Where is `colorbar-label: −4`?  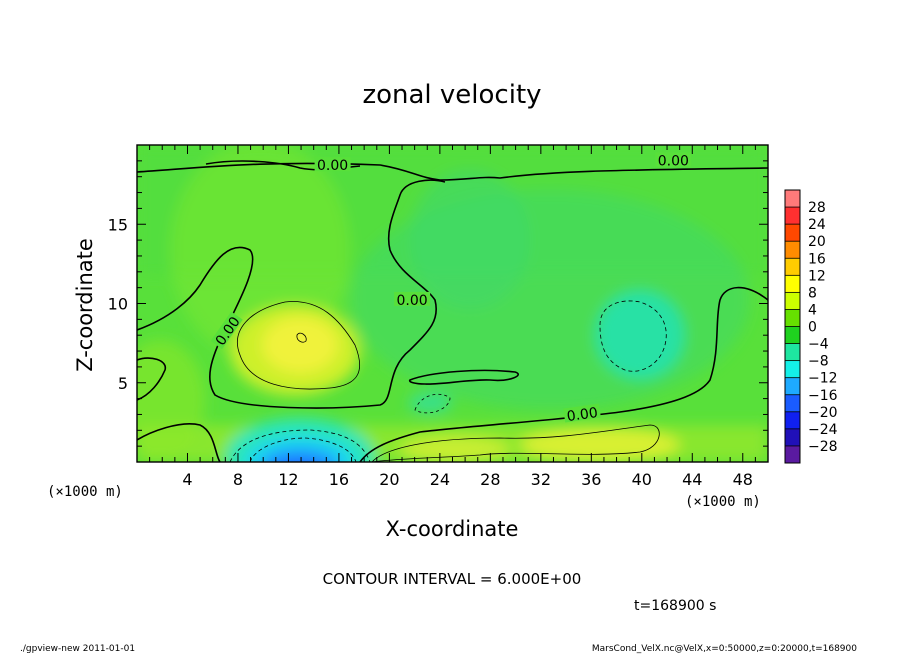 colorbar-label: −4 is located at coordinates (818, 345).